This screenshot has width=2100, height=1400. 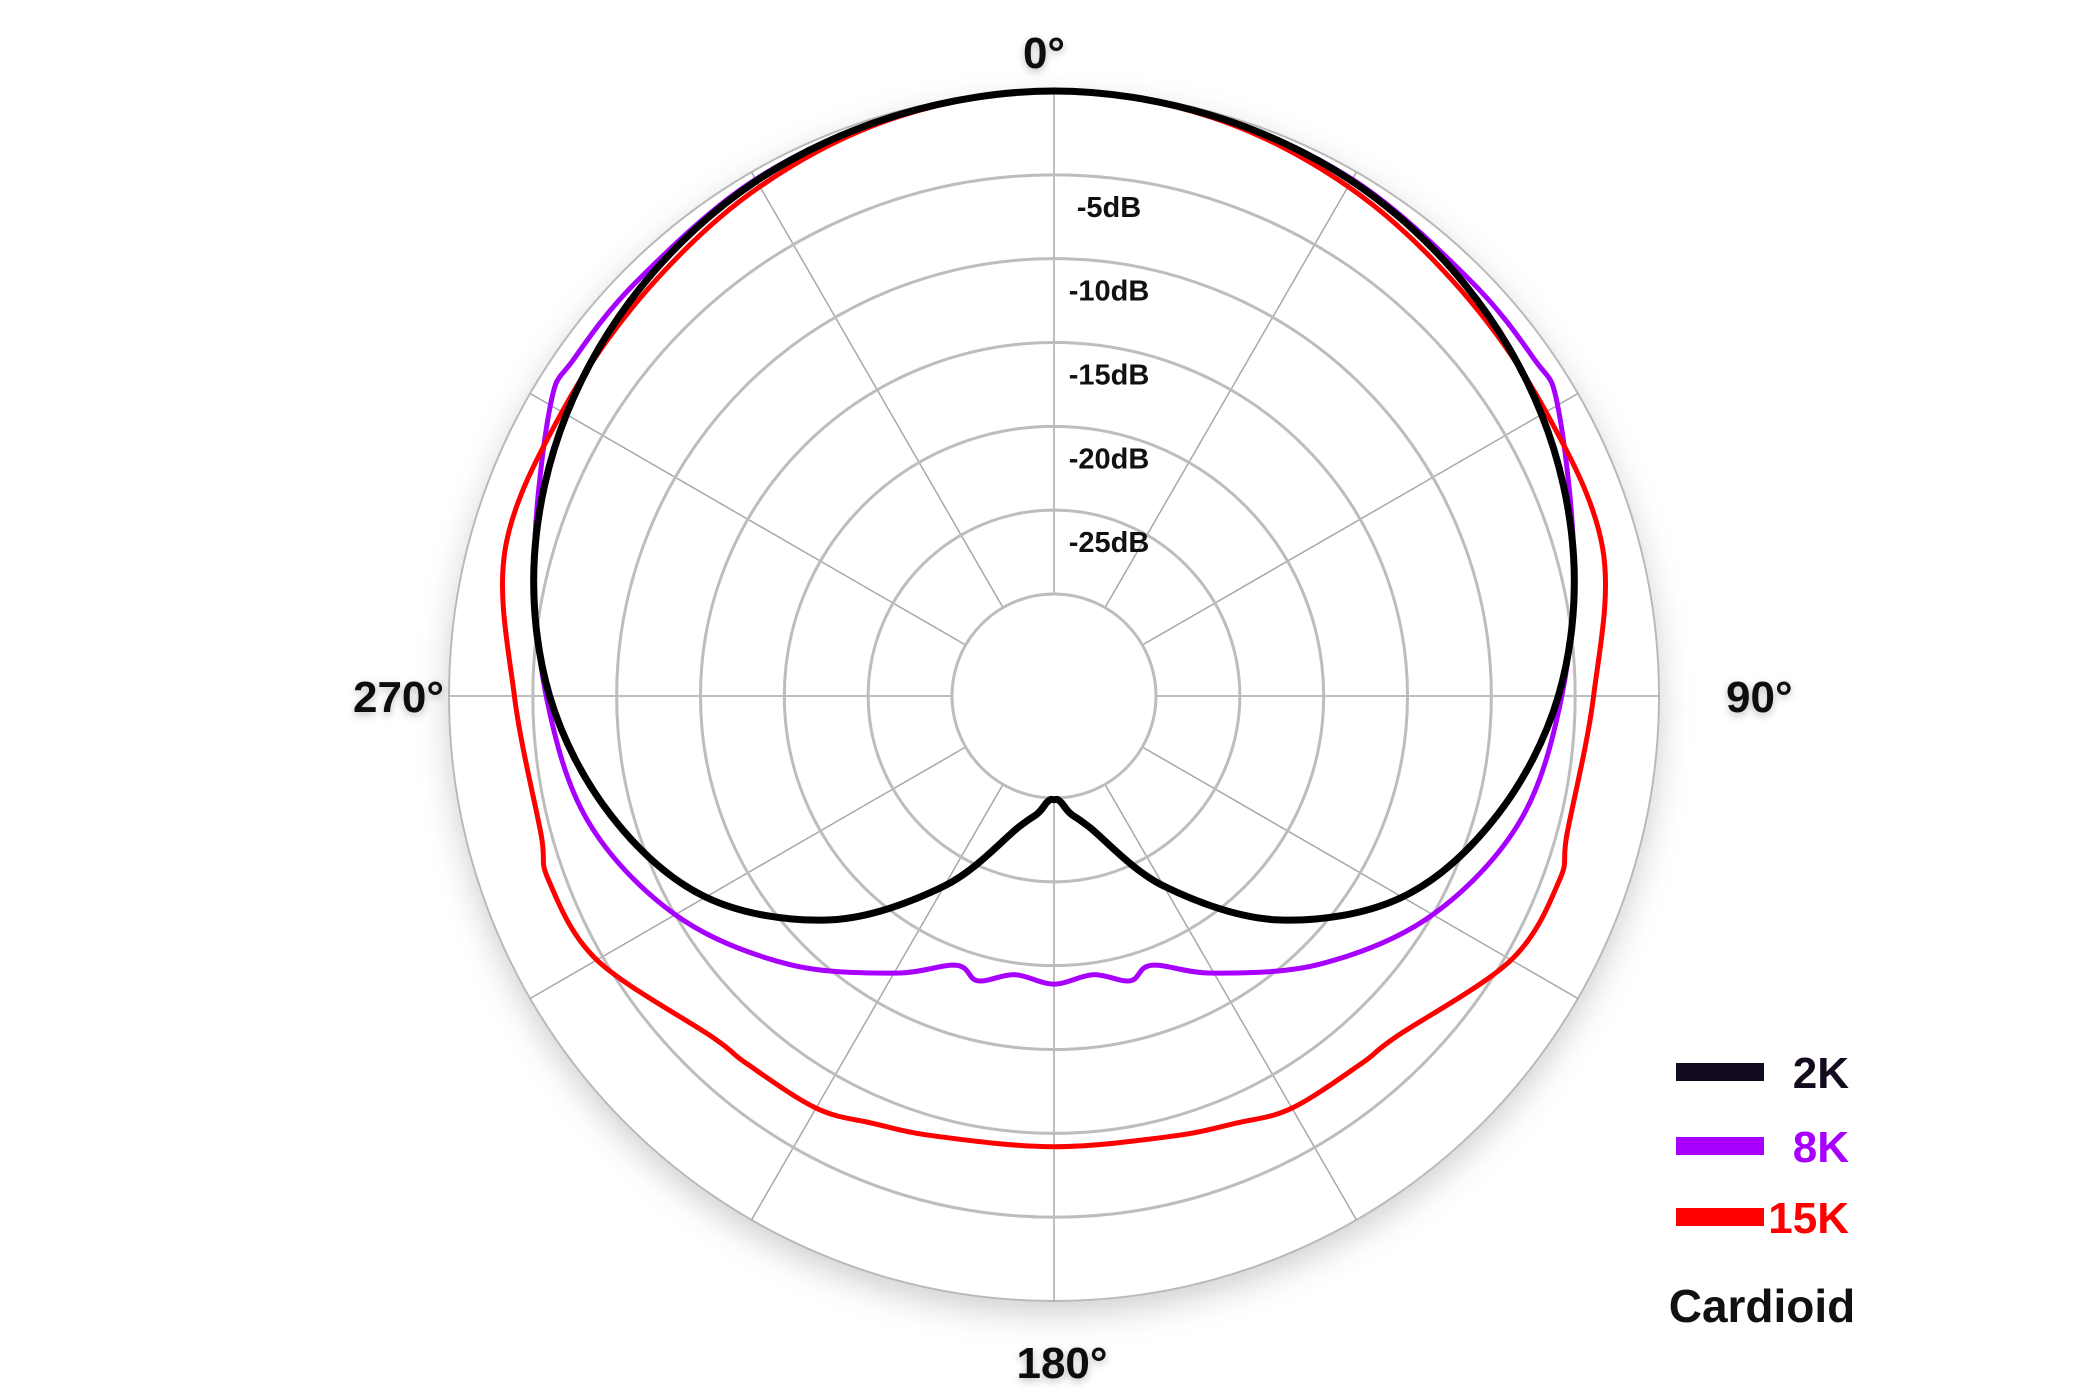 I want to click on ring-20db, so click(x=1054, y=696).